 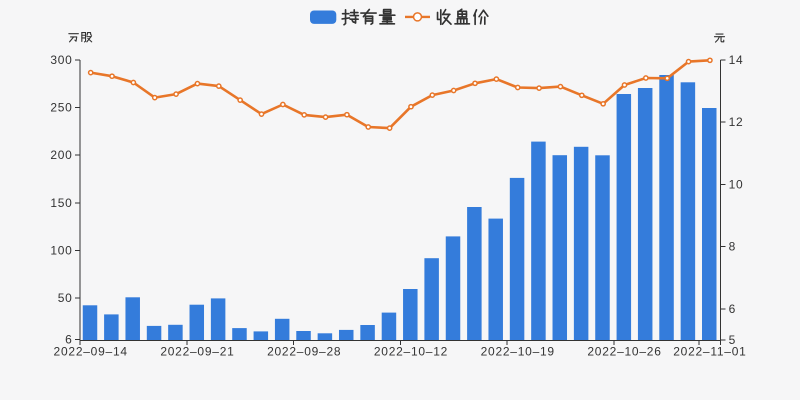 I want to click on svg-text: 10, so click(x=736, y=185).